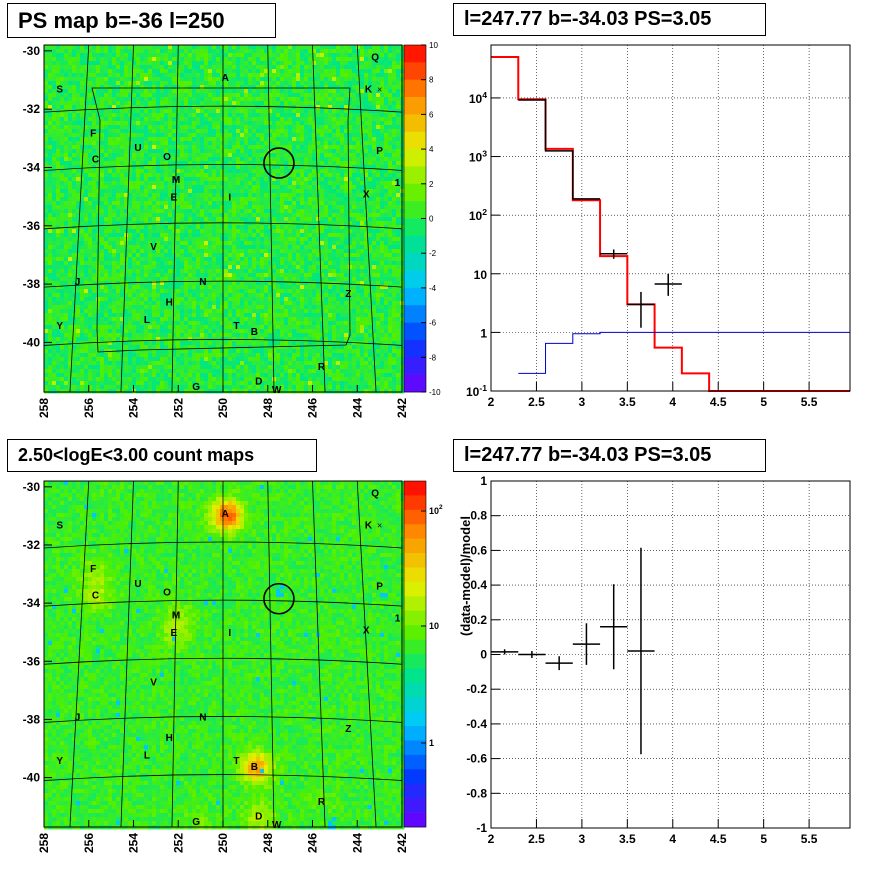 Image resolution: width=896 pixels, height=872 pixels. What do you see at coordinates (369, 526) in the screenshot?
I see `source-label-K: K` at bounding box center [369, 526].